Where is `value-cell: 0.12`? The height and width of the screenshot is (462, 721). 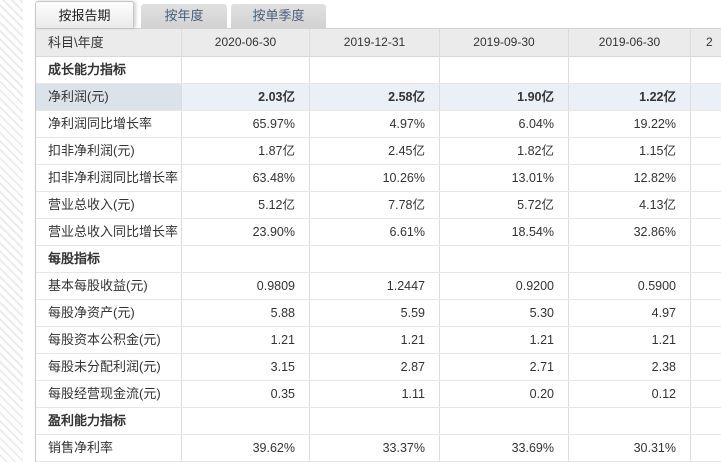 value-cell: 0.12 is located at coordinates (630, 394).